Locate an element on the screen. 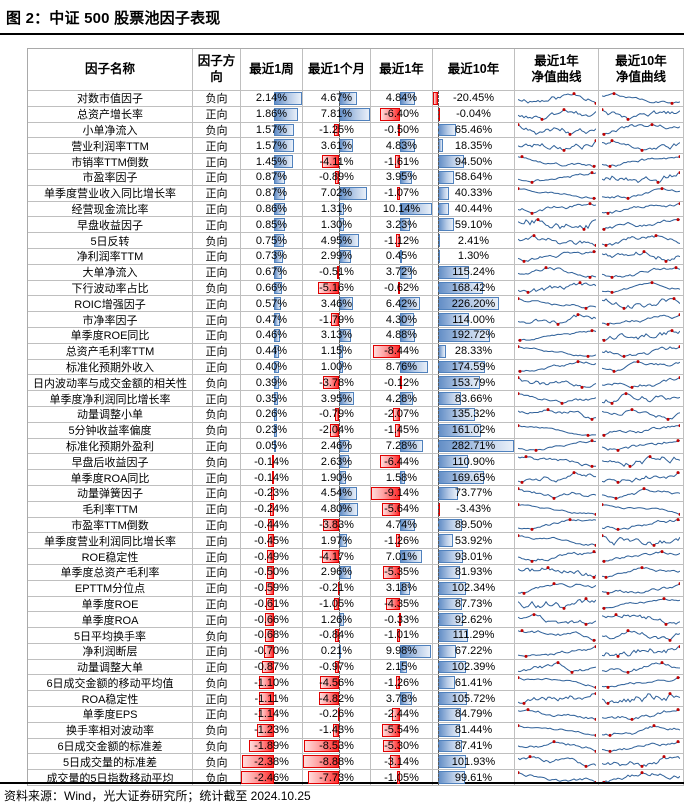 The width and height of the screenshot is (684, 808). factor-name-cell: 日内波动率与成交金额的相关性 is located at coordinates (110, 383).